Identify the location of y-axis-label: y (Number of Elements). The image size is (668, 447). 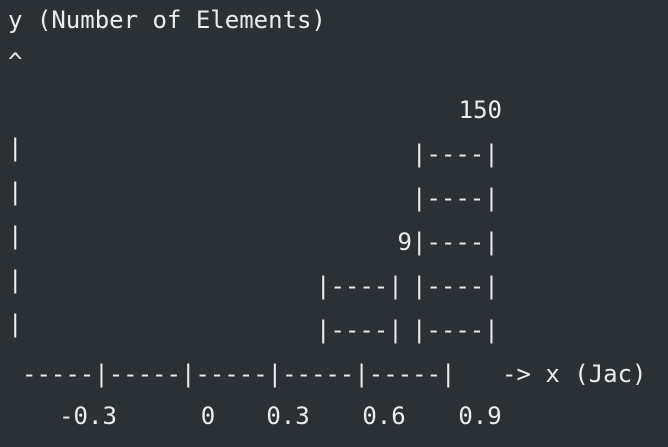
(167, 20).